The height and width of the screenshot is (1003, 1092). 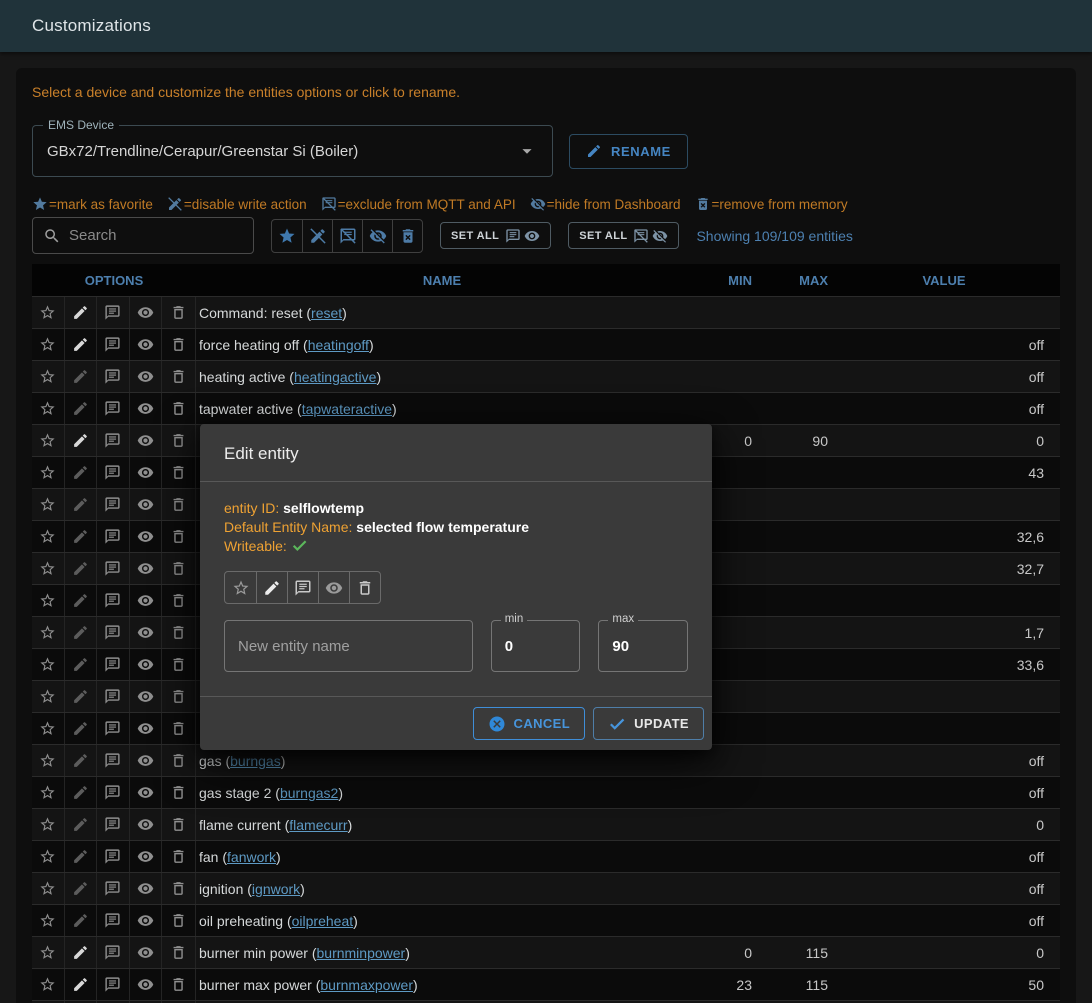 I want to click on rename-button: RENAME, so click(x=628, y=151).